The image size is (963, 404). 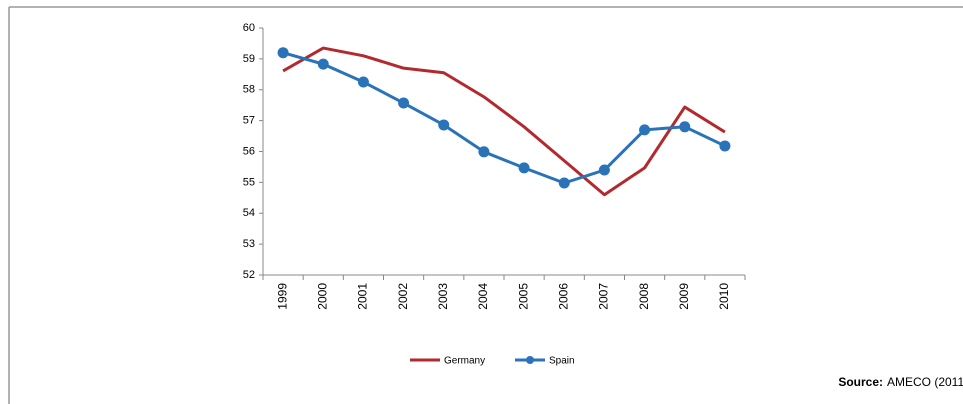 What do you see at coordinates (483, 296) in the screenshot?
I see `x-tick-label: 2004` at bounding box center [483, 296].